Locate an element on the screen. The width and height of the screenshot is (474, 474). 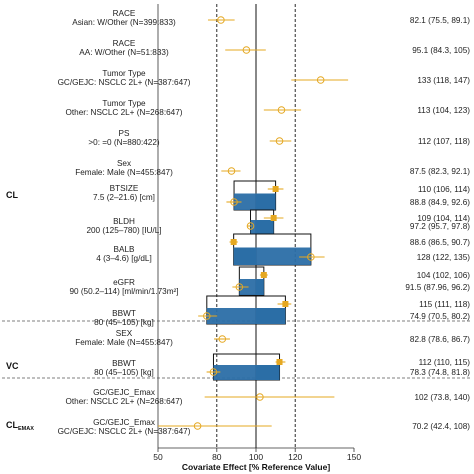
row-label-detail: >0: =0 (N=880:422) is located at coordinates (124, 142).